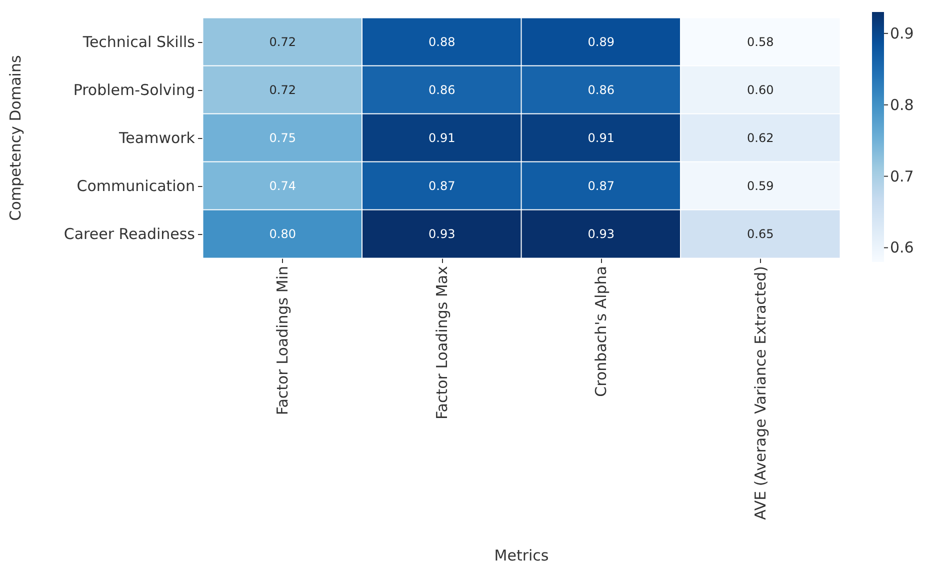 The width and height of the screenshot is (929, 570). What do you see at coordinates (601, 331) in the screenshot?
I see `x-tick-label: Cronbach's Alpha` at bounding box center [601, 331].